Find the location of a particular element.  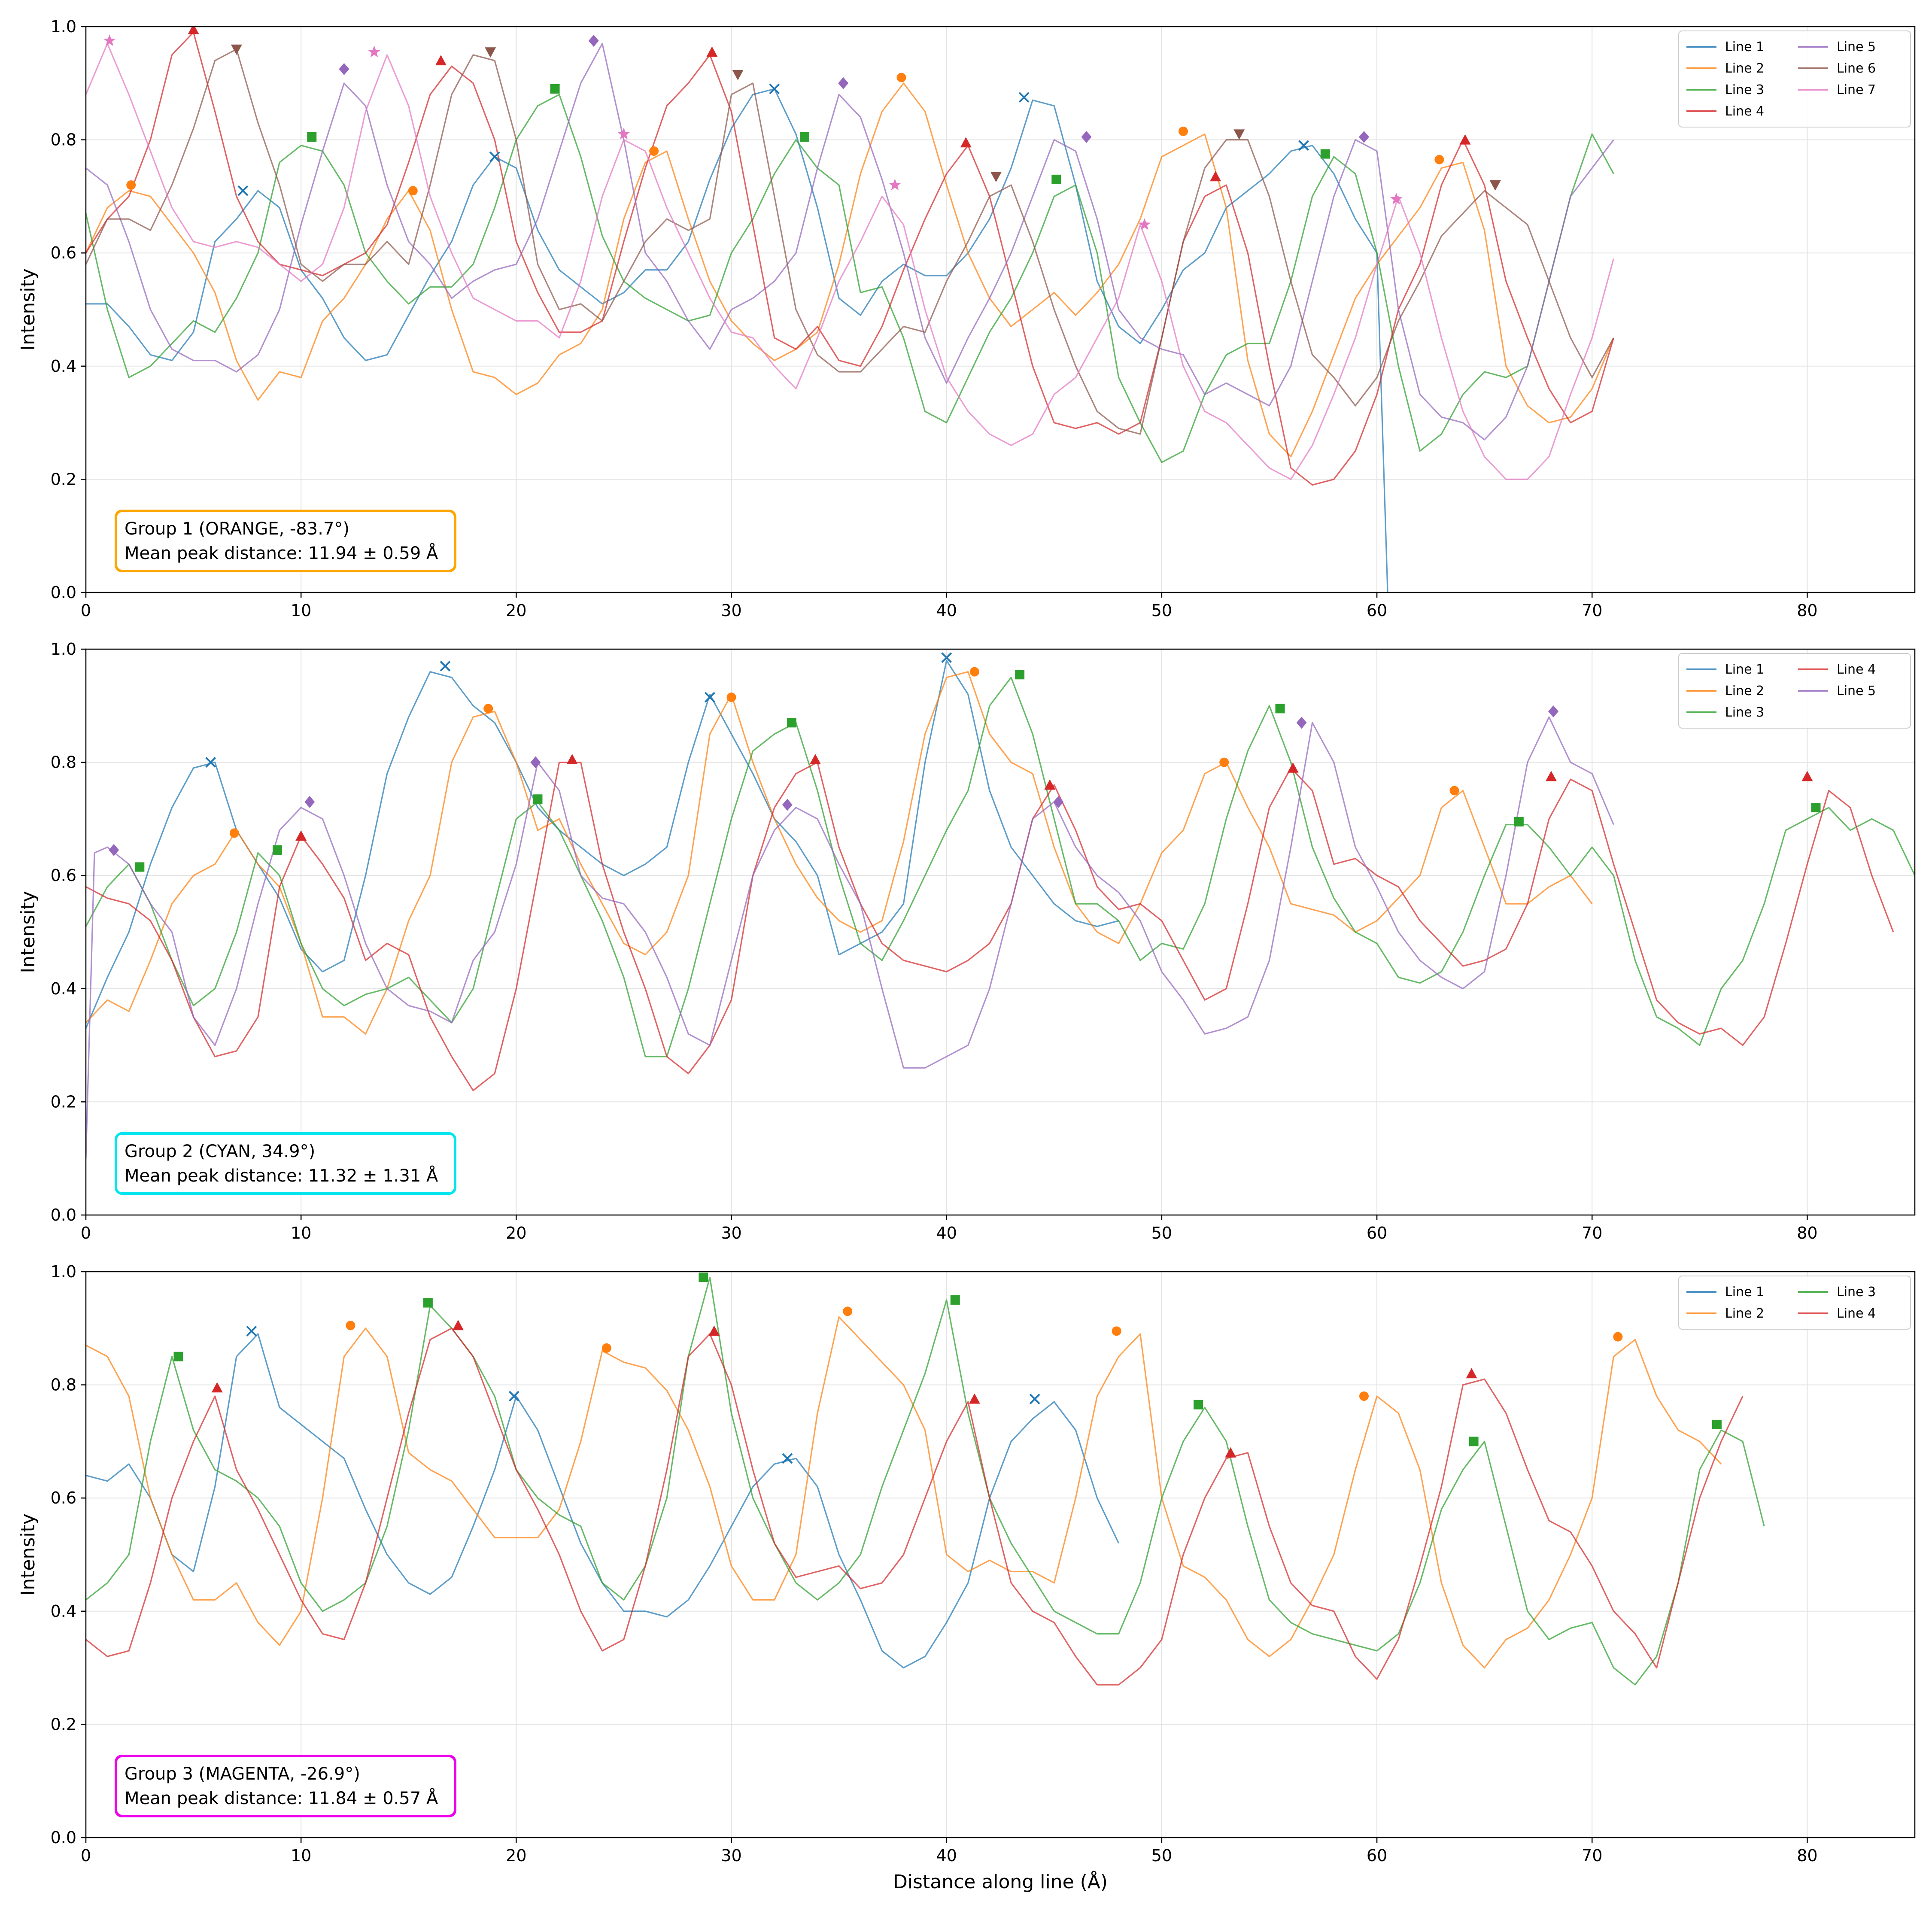

x-axis-label: Distance along line (Å) is located at coordinates (1001, 1881).